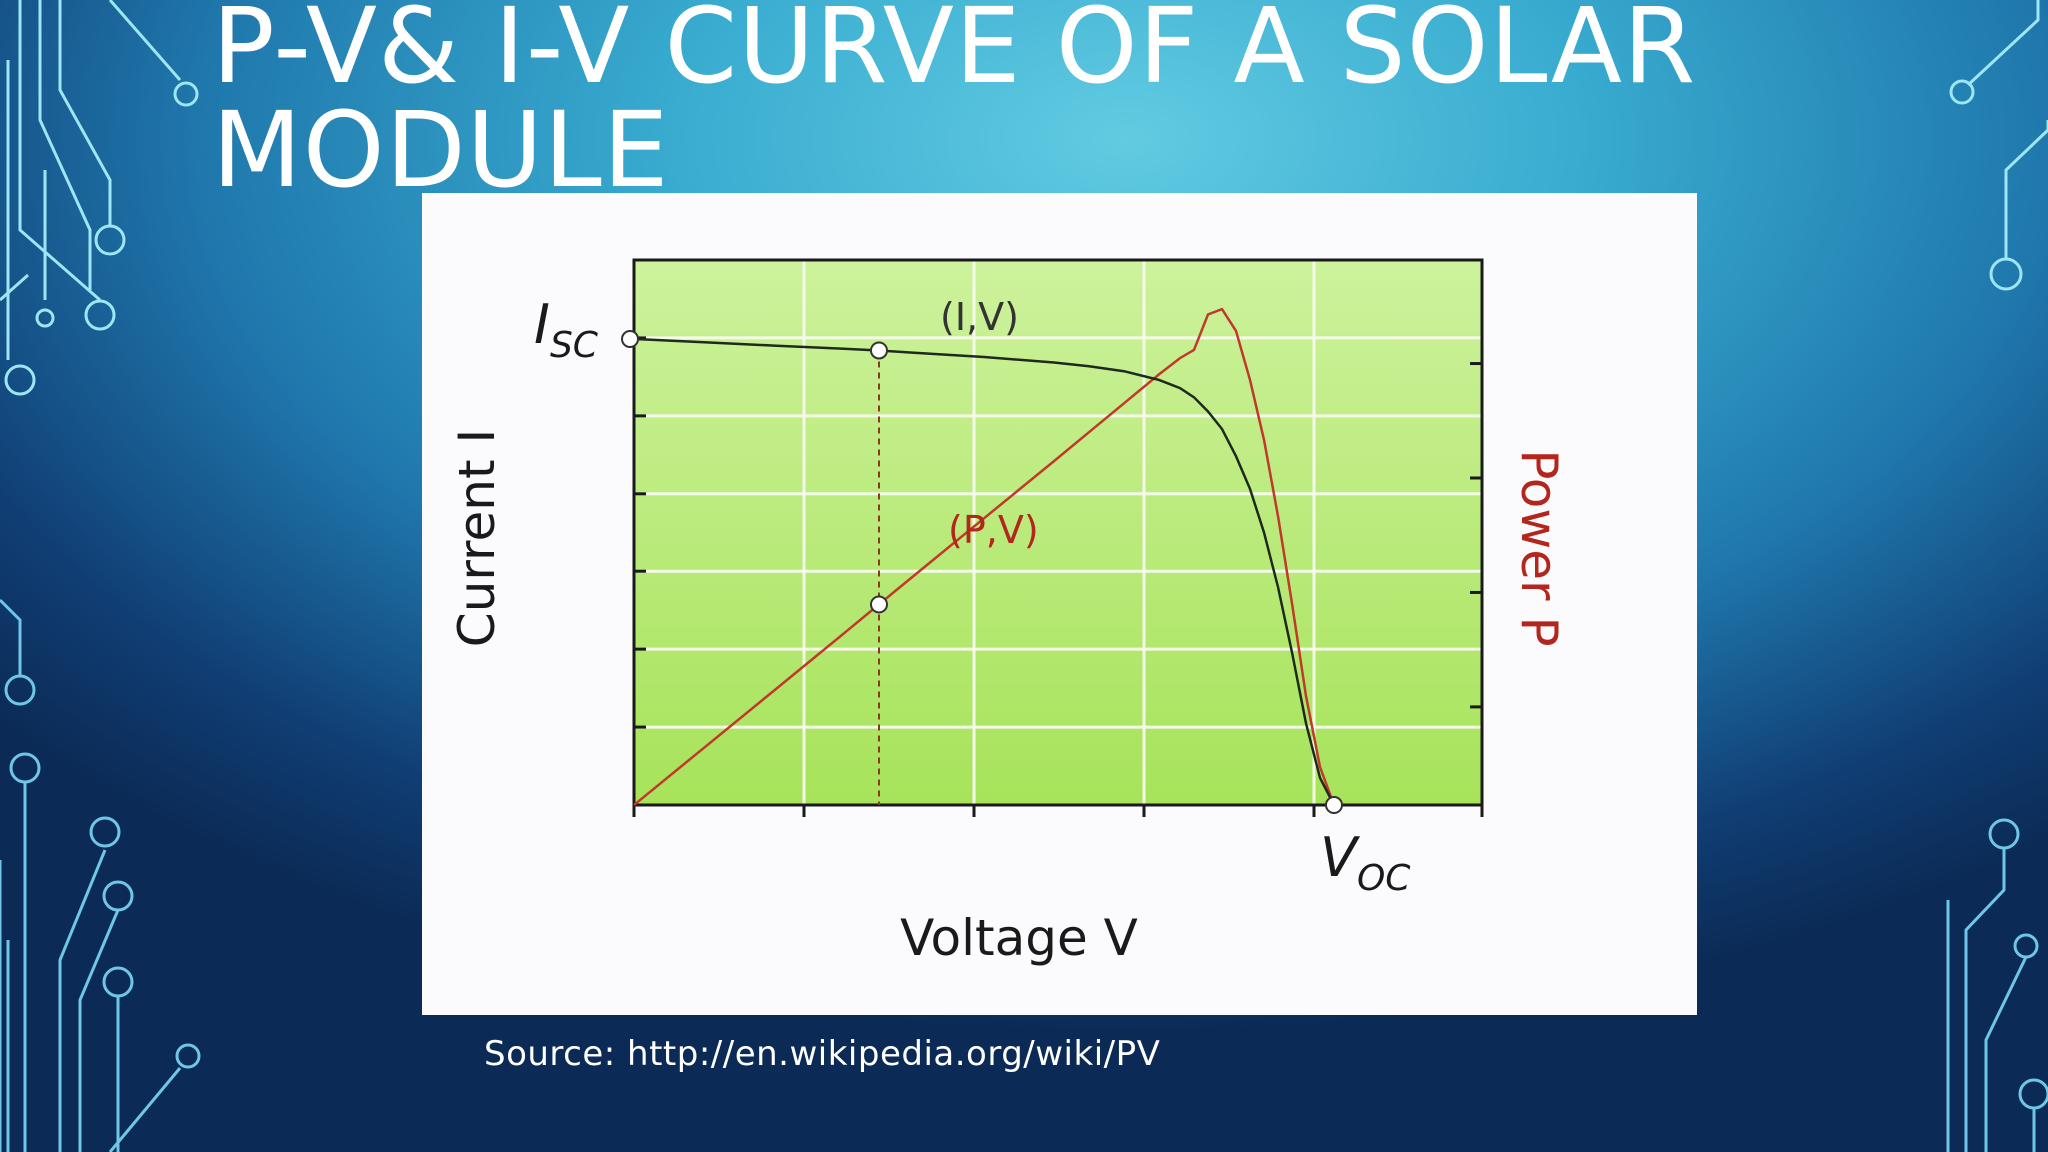 The height and width of the screenshot is (1152, 2048). What do you see at coordinates (100, 576) in the screenshot?
I see `circuit-decoration-left` at bounding box center [100, 576].